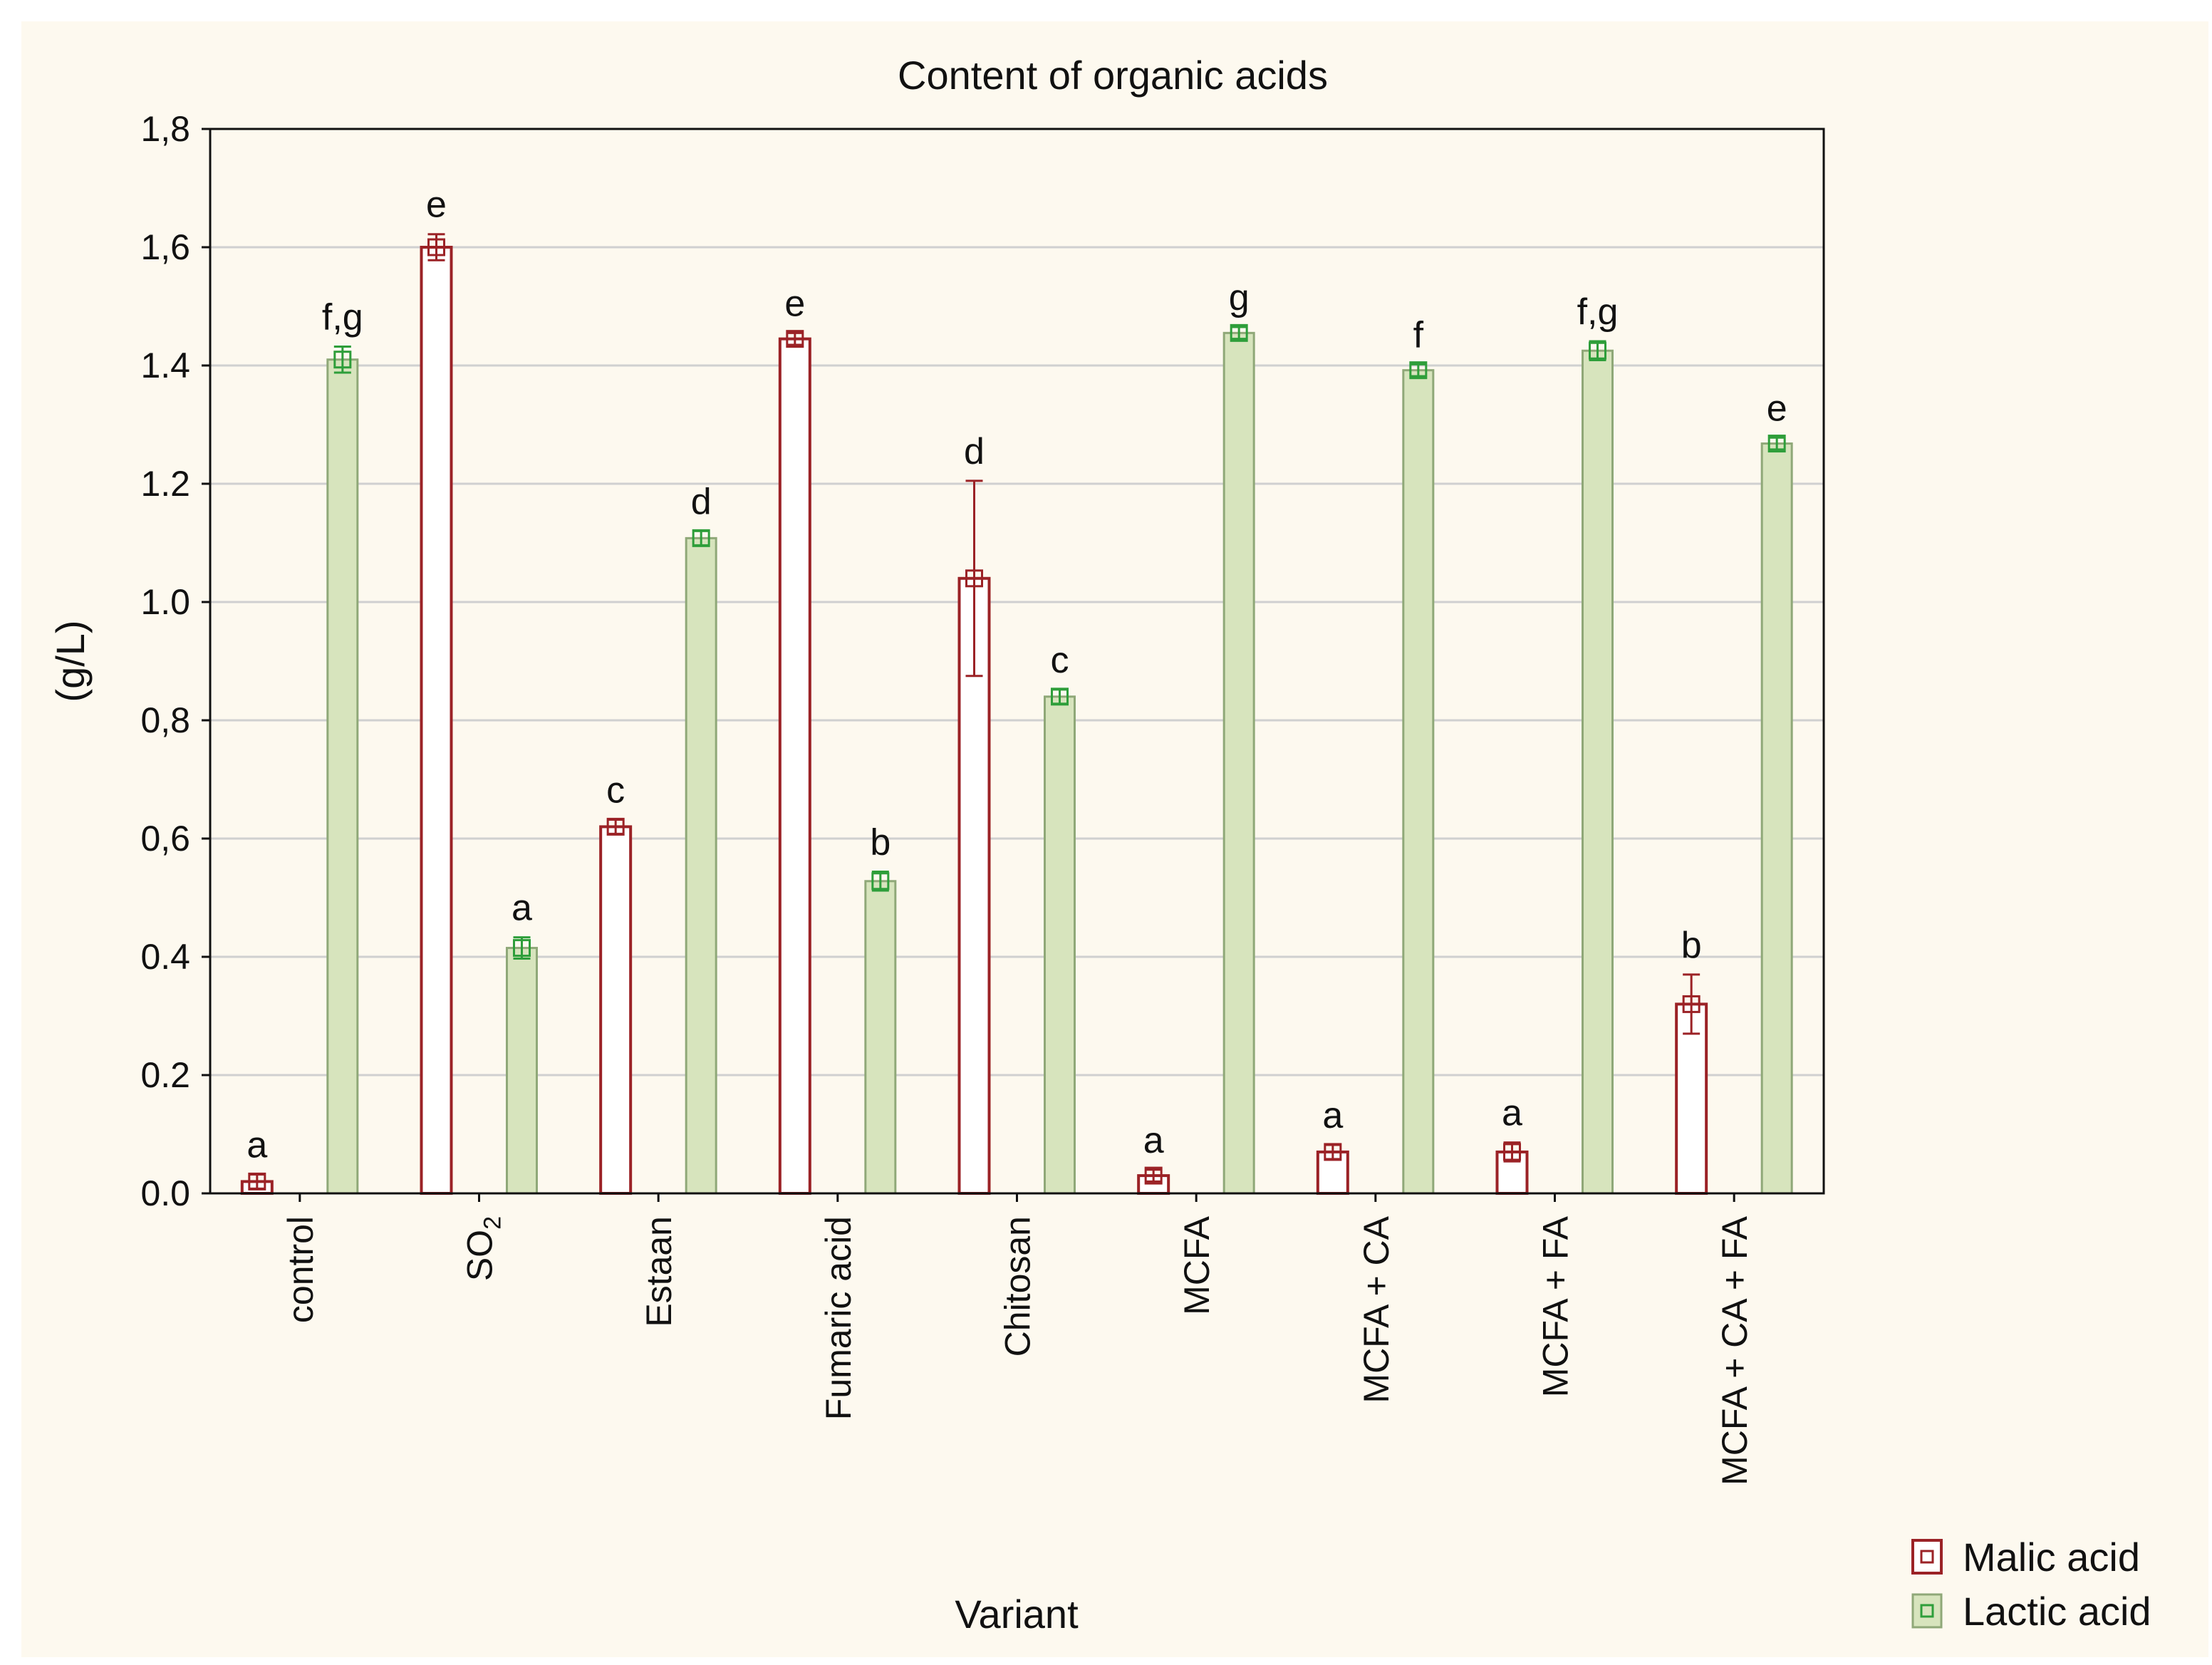 The image size is (2212, 1665). I want to click on significance-label-lactic: f, so click(1418, 335).